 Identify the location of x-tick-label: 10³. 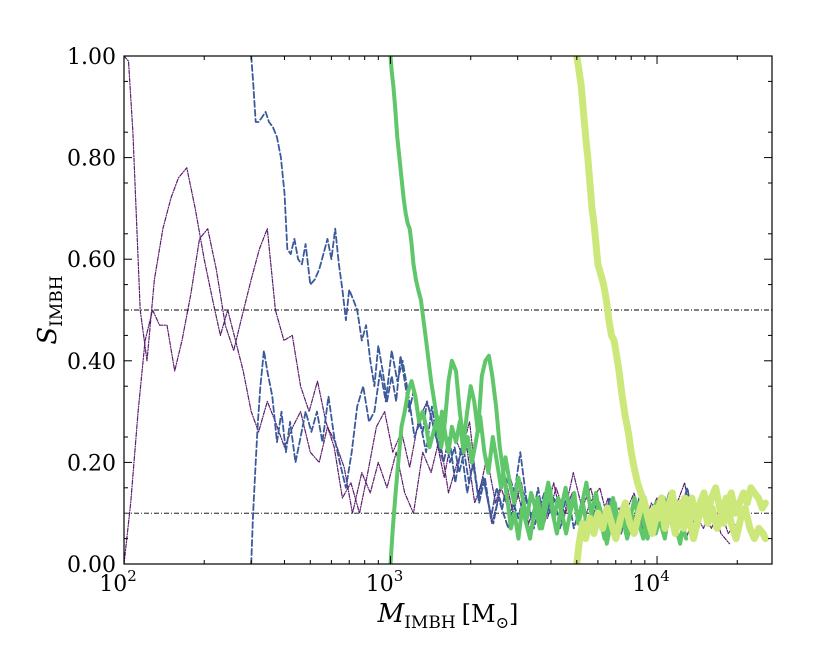
(385, 582).